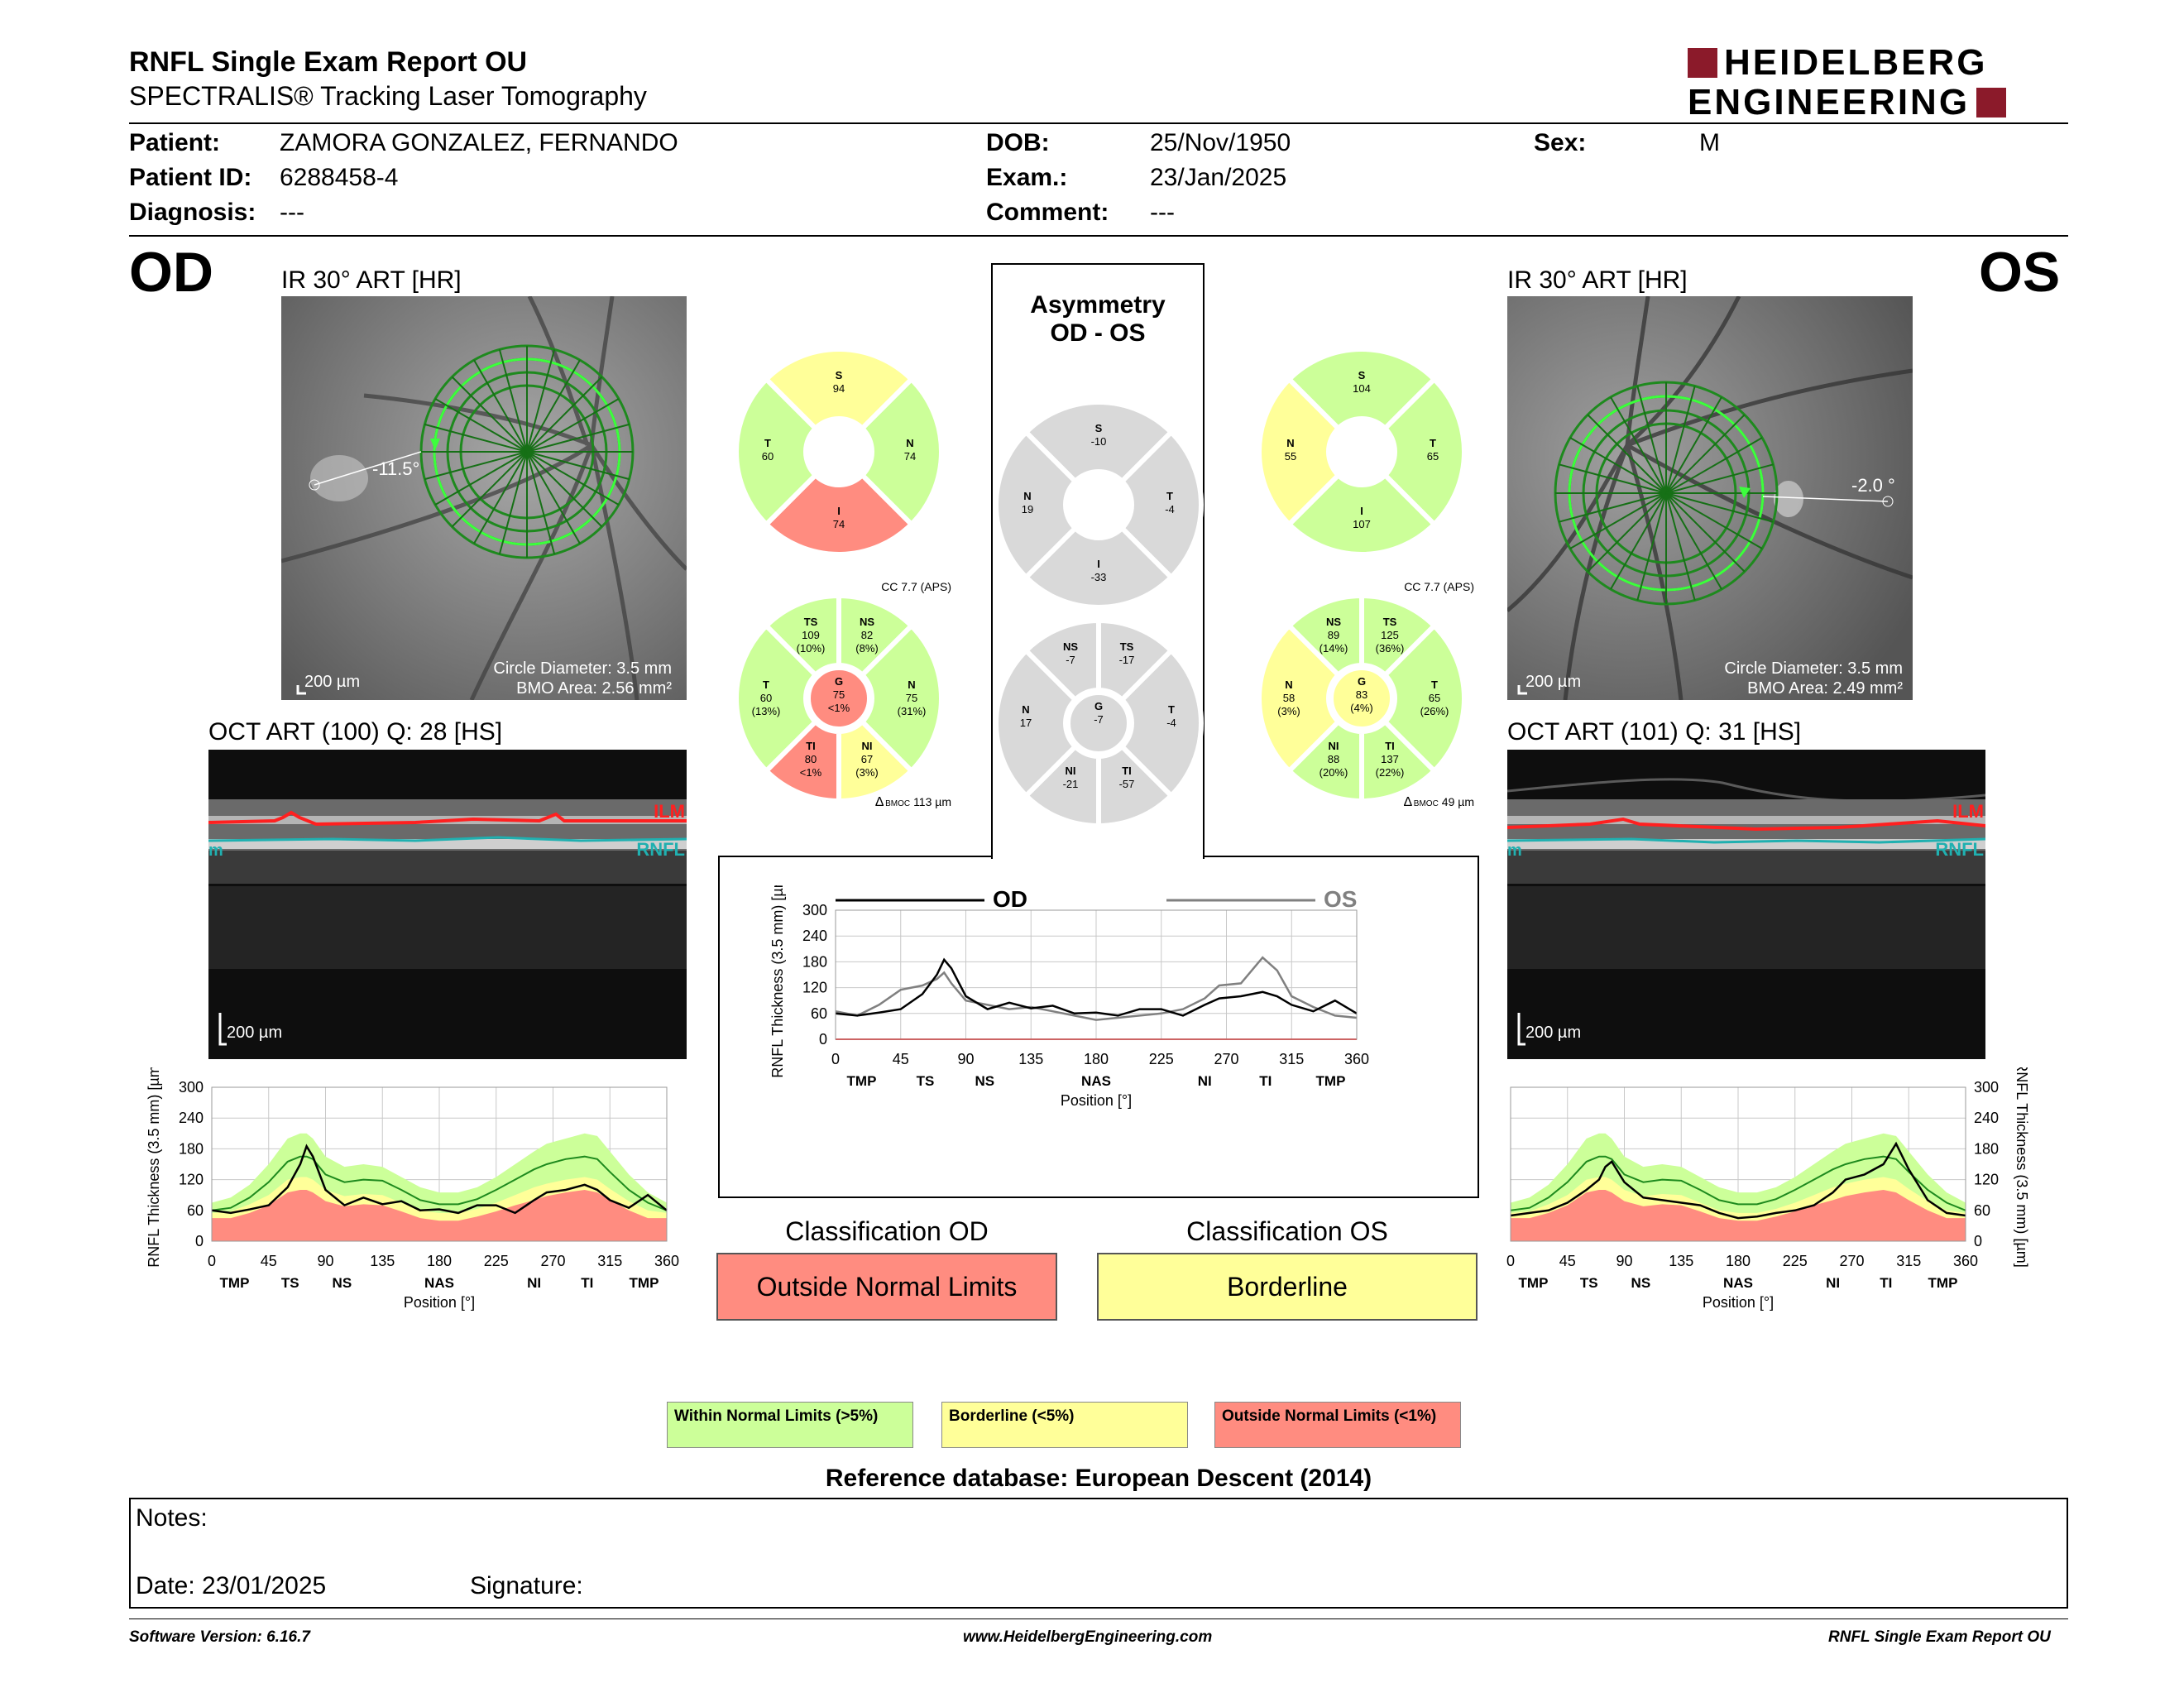  What do you see at coordinates (814, 910) in the screenshot?
I see `y-tick-label: 300` at bounding box center [814, 910].